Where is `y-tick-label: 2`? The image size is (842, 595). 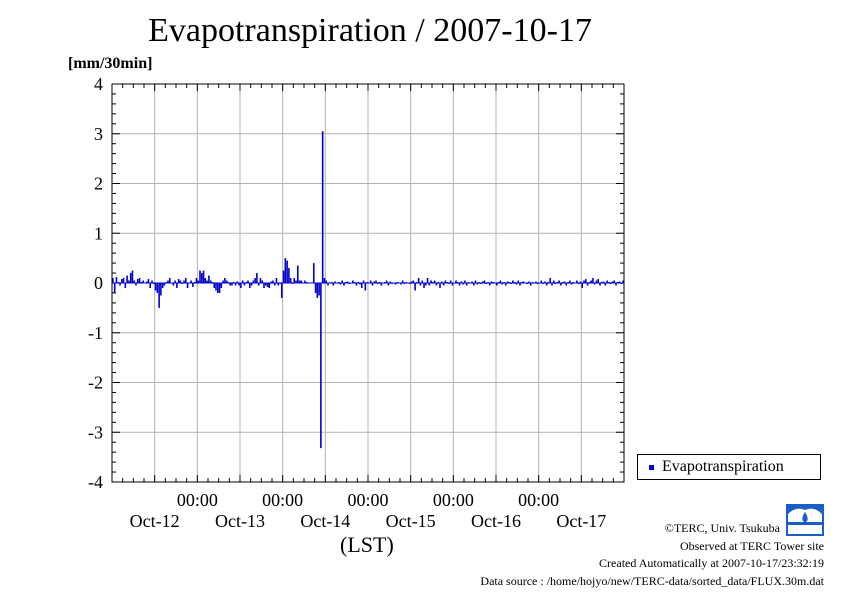 y-tick-label: 2 is located at coordinates (98, 184).